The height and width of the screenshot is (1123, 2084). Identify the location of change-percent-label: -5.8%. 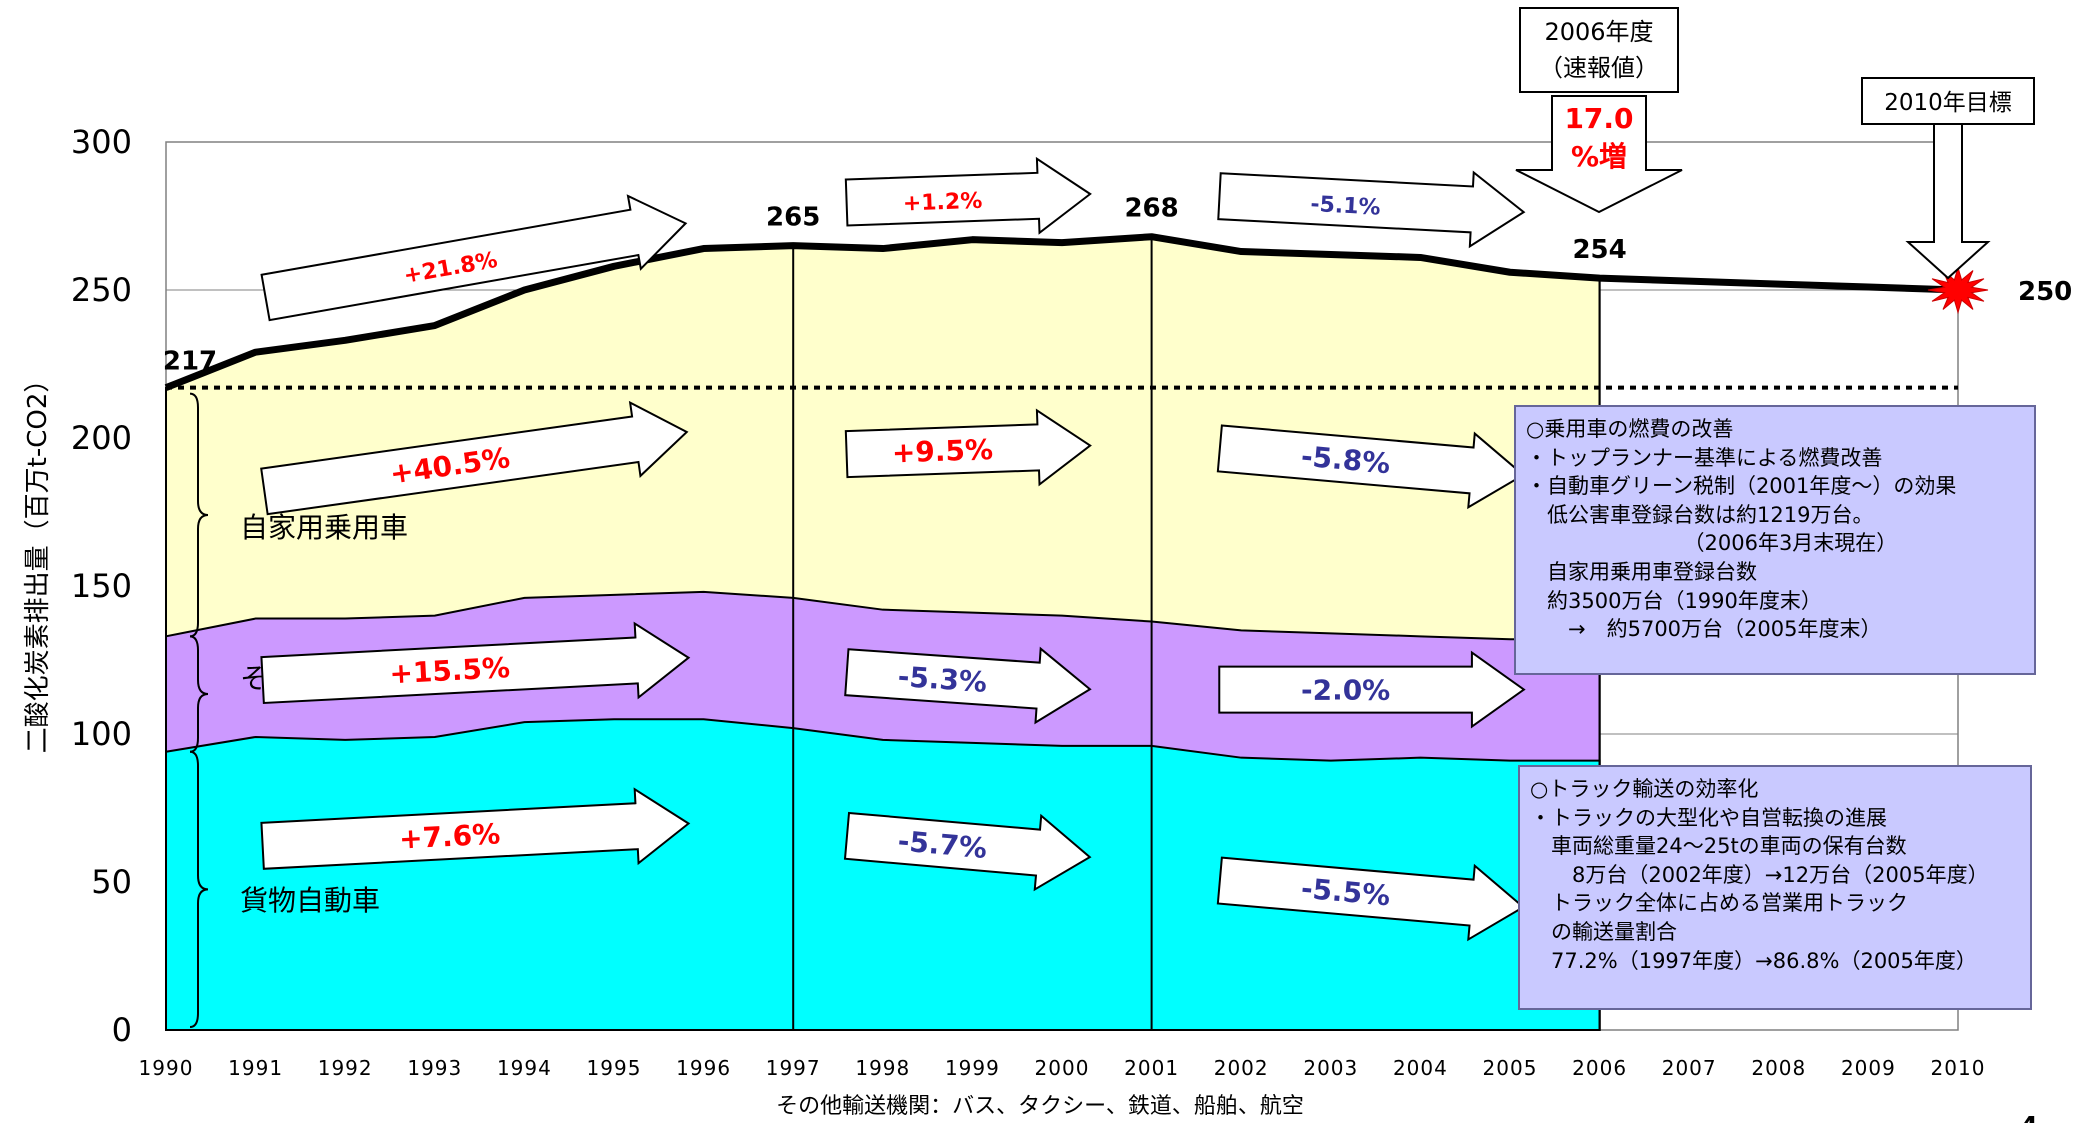
(1346, 460).